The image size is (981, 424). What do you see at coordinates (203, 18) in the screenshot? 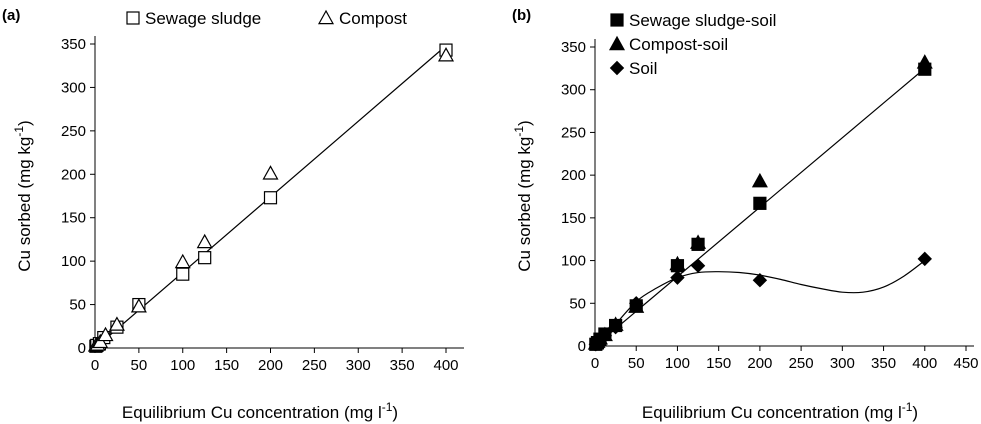
I see `legend-label: Sewage sludge` at bounding box center [203, 18].